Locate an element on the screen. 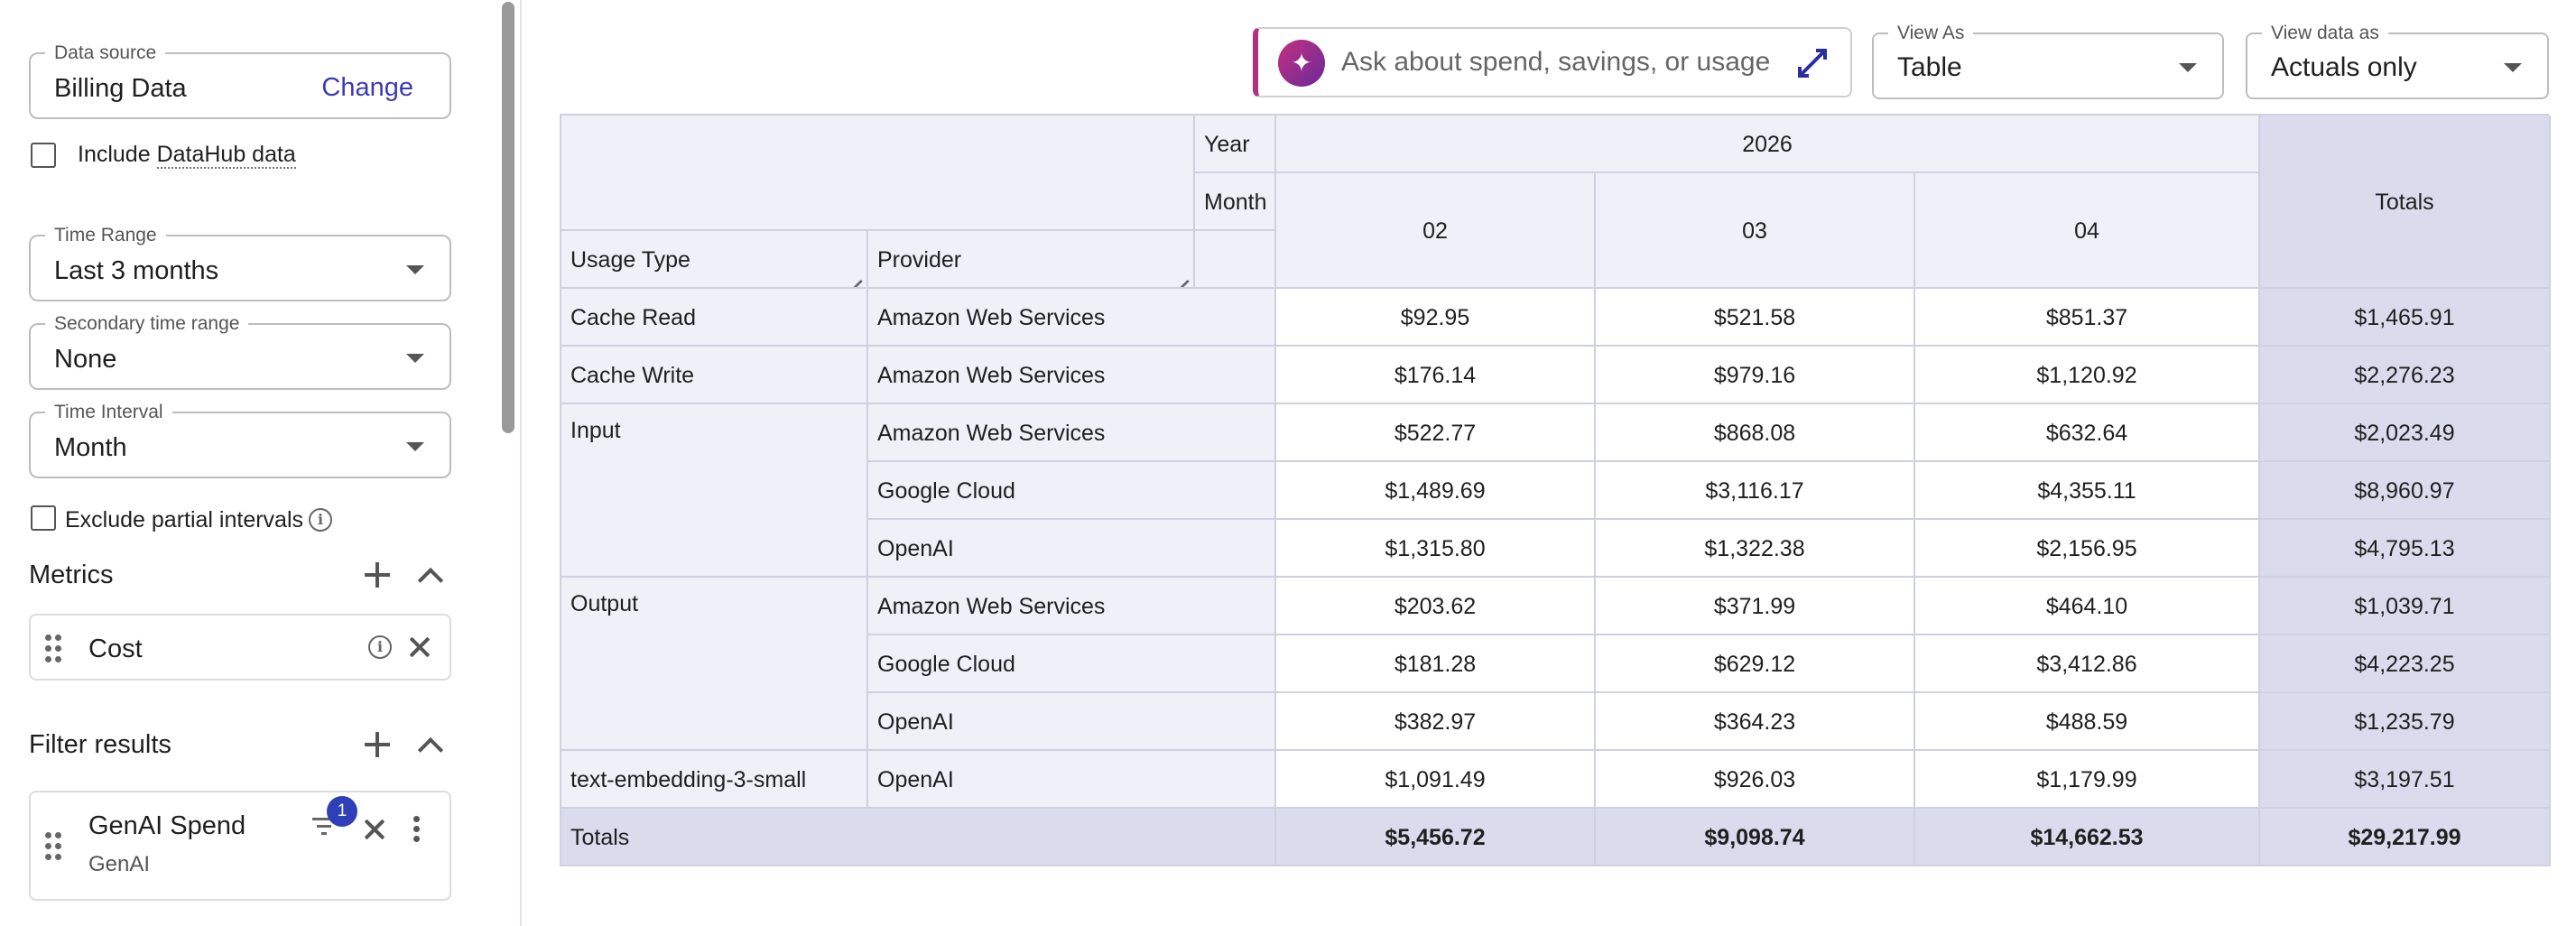 The image size is (2576, 926). datahub-data-link: DataHub data is located at coordinates (226, 155).